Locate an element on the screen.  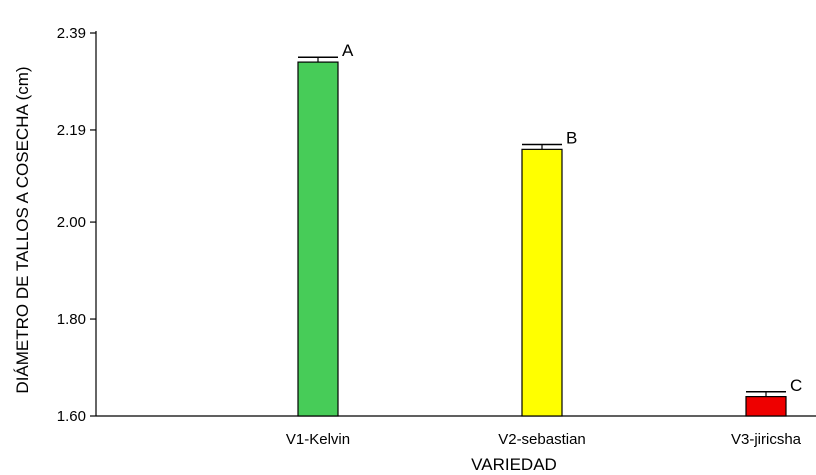
x-tick-label: V2-sebastian is located at coordinates (542, 439).